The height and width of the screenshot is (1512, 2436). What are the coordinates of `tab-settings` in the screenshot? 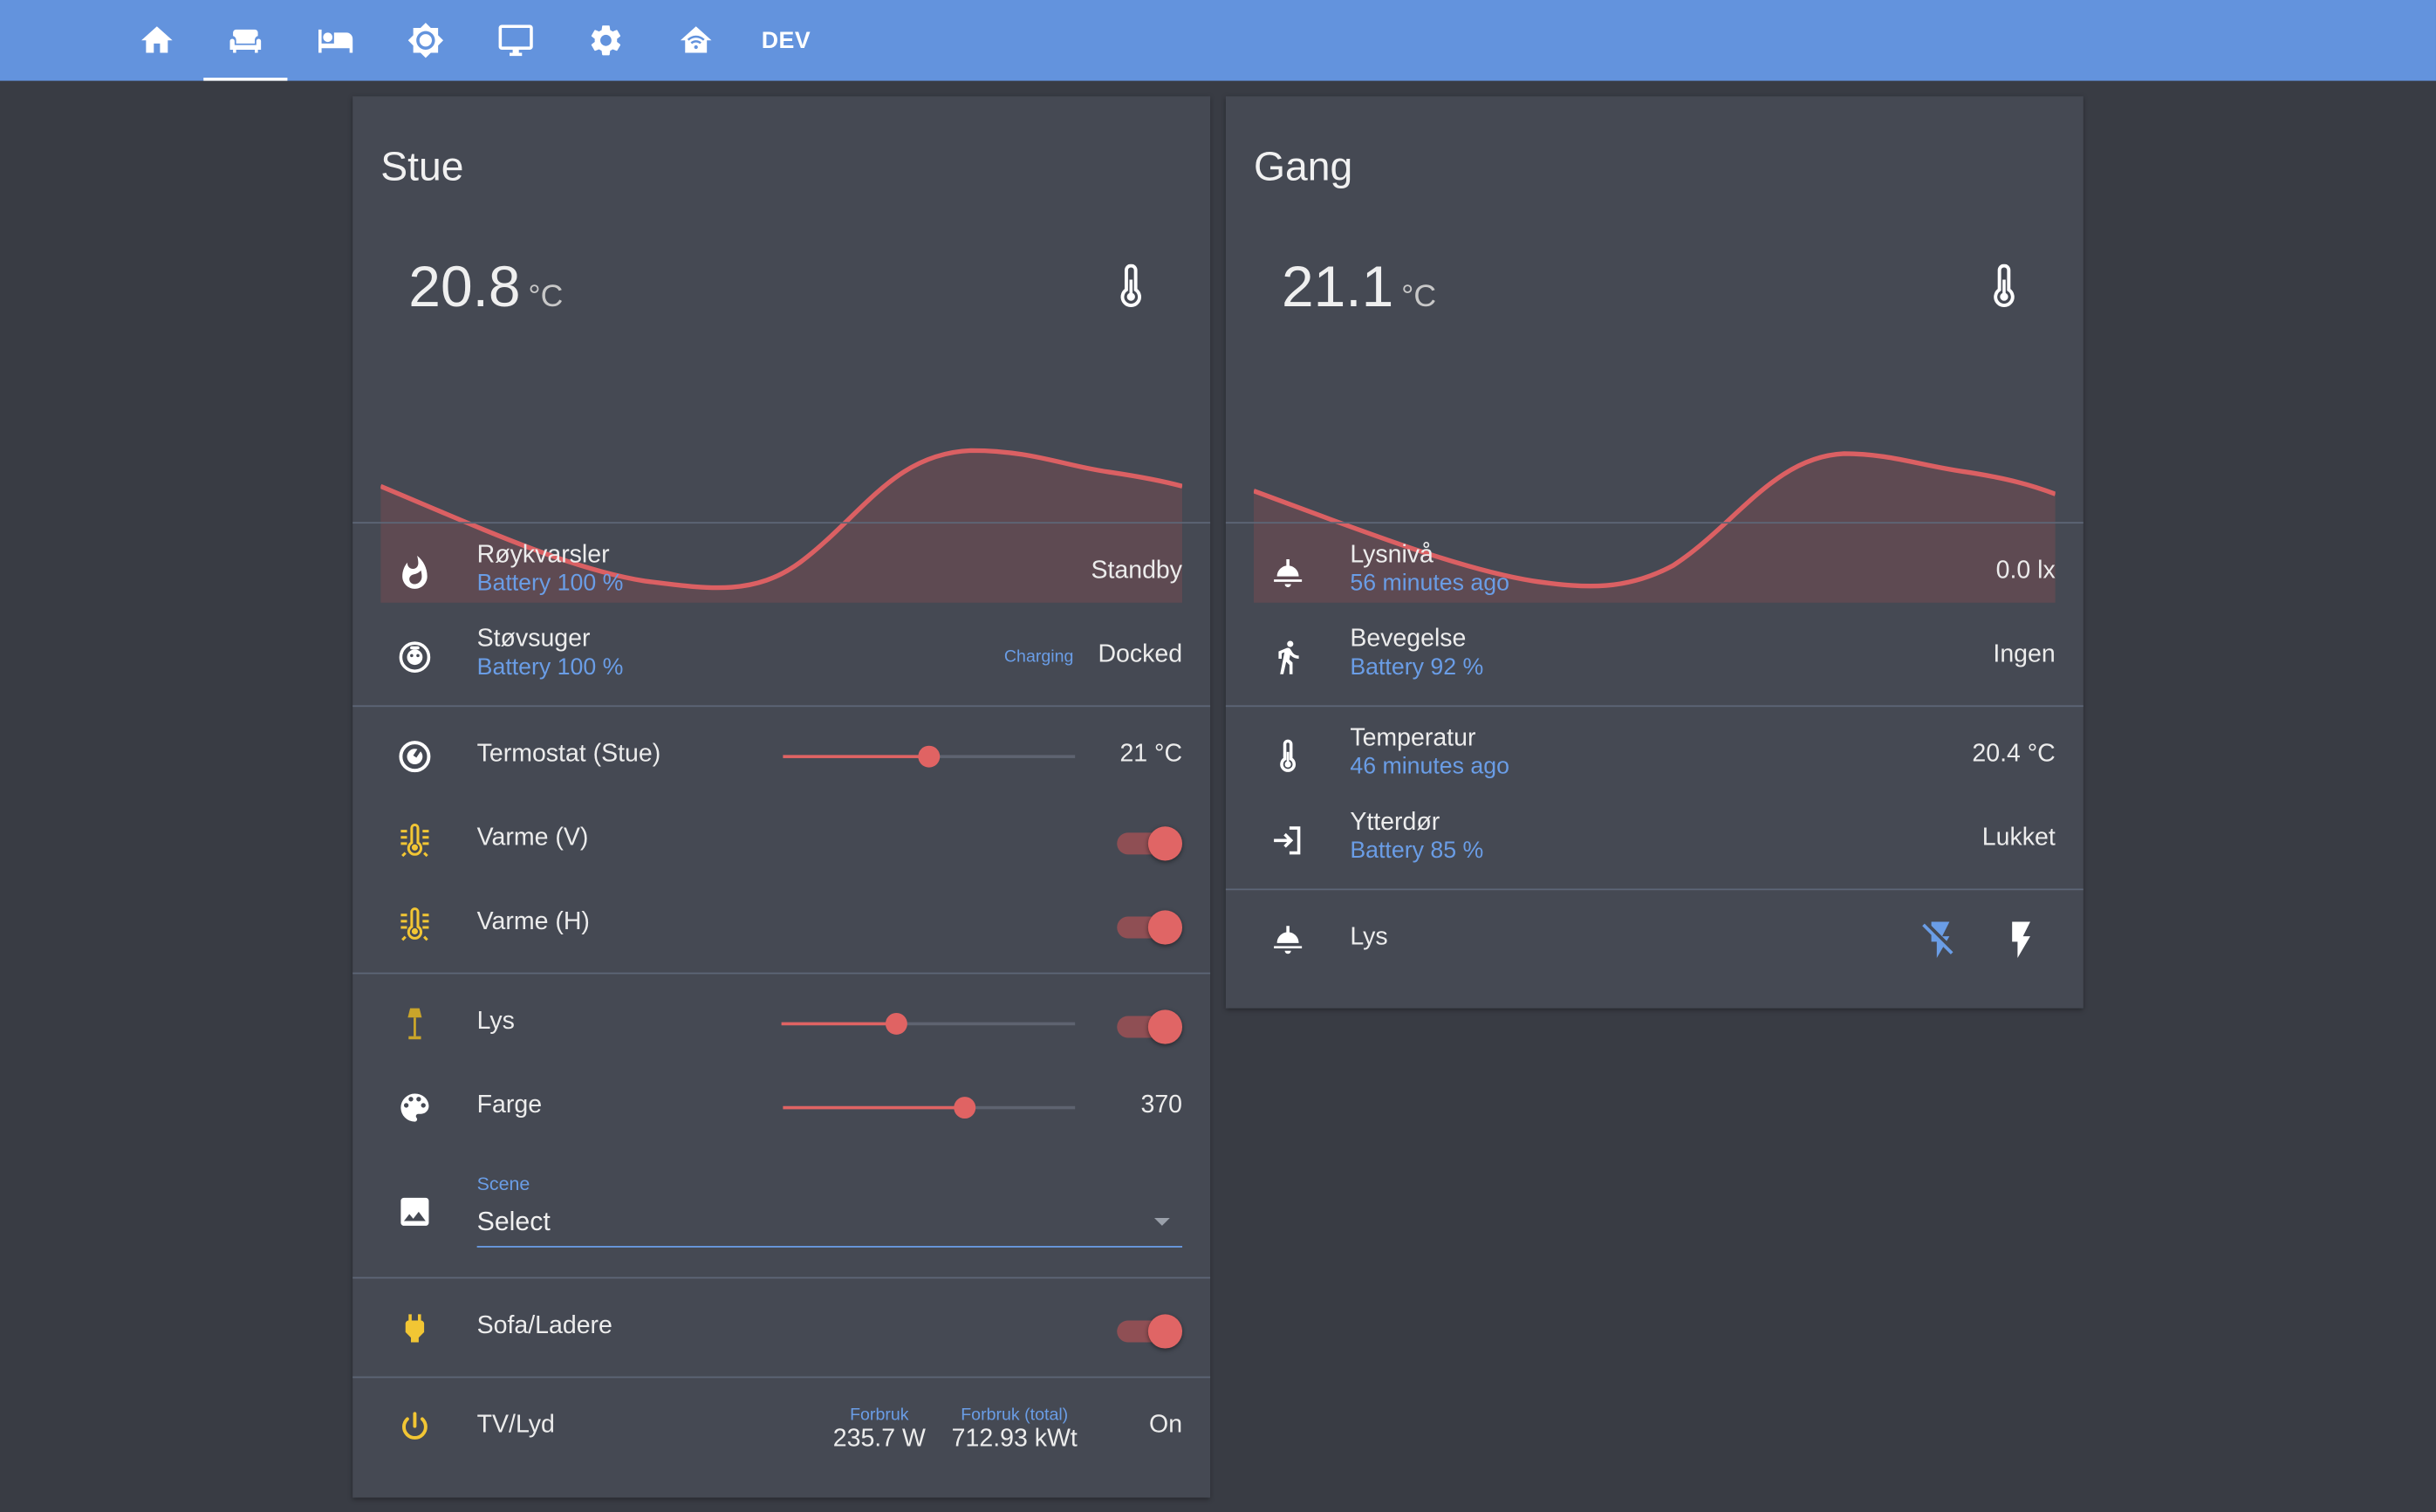 It's located at (606, 40).